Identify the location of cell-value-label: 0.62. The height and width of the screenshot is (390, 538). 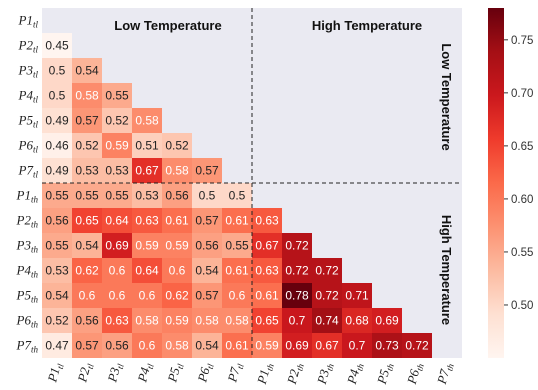
(87, 271).